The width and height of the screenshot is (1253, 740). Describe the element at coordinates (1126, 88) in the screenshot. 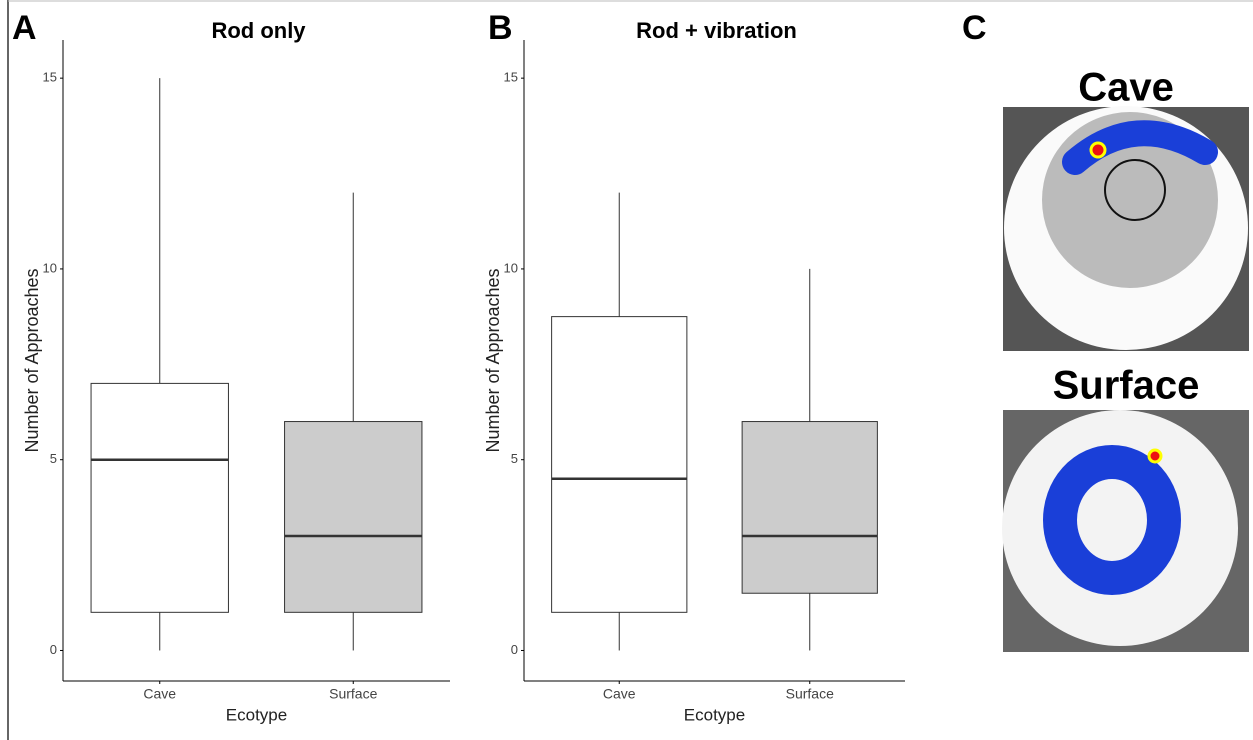

I see `image-label: Cave` at that location.